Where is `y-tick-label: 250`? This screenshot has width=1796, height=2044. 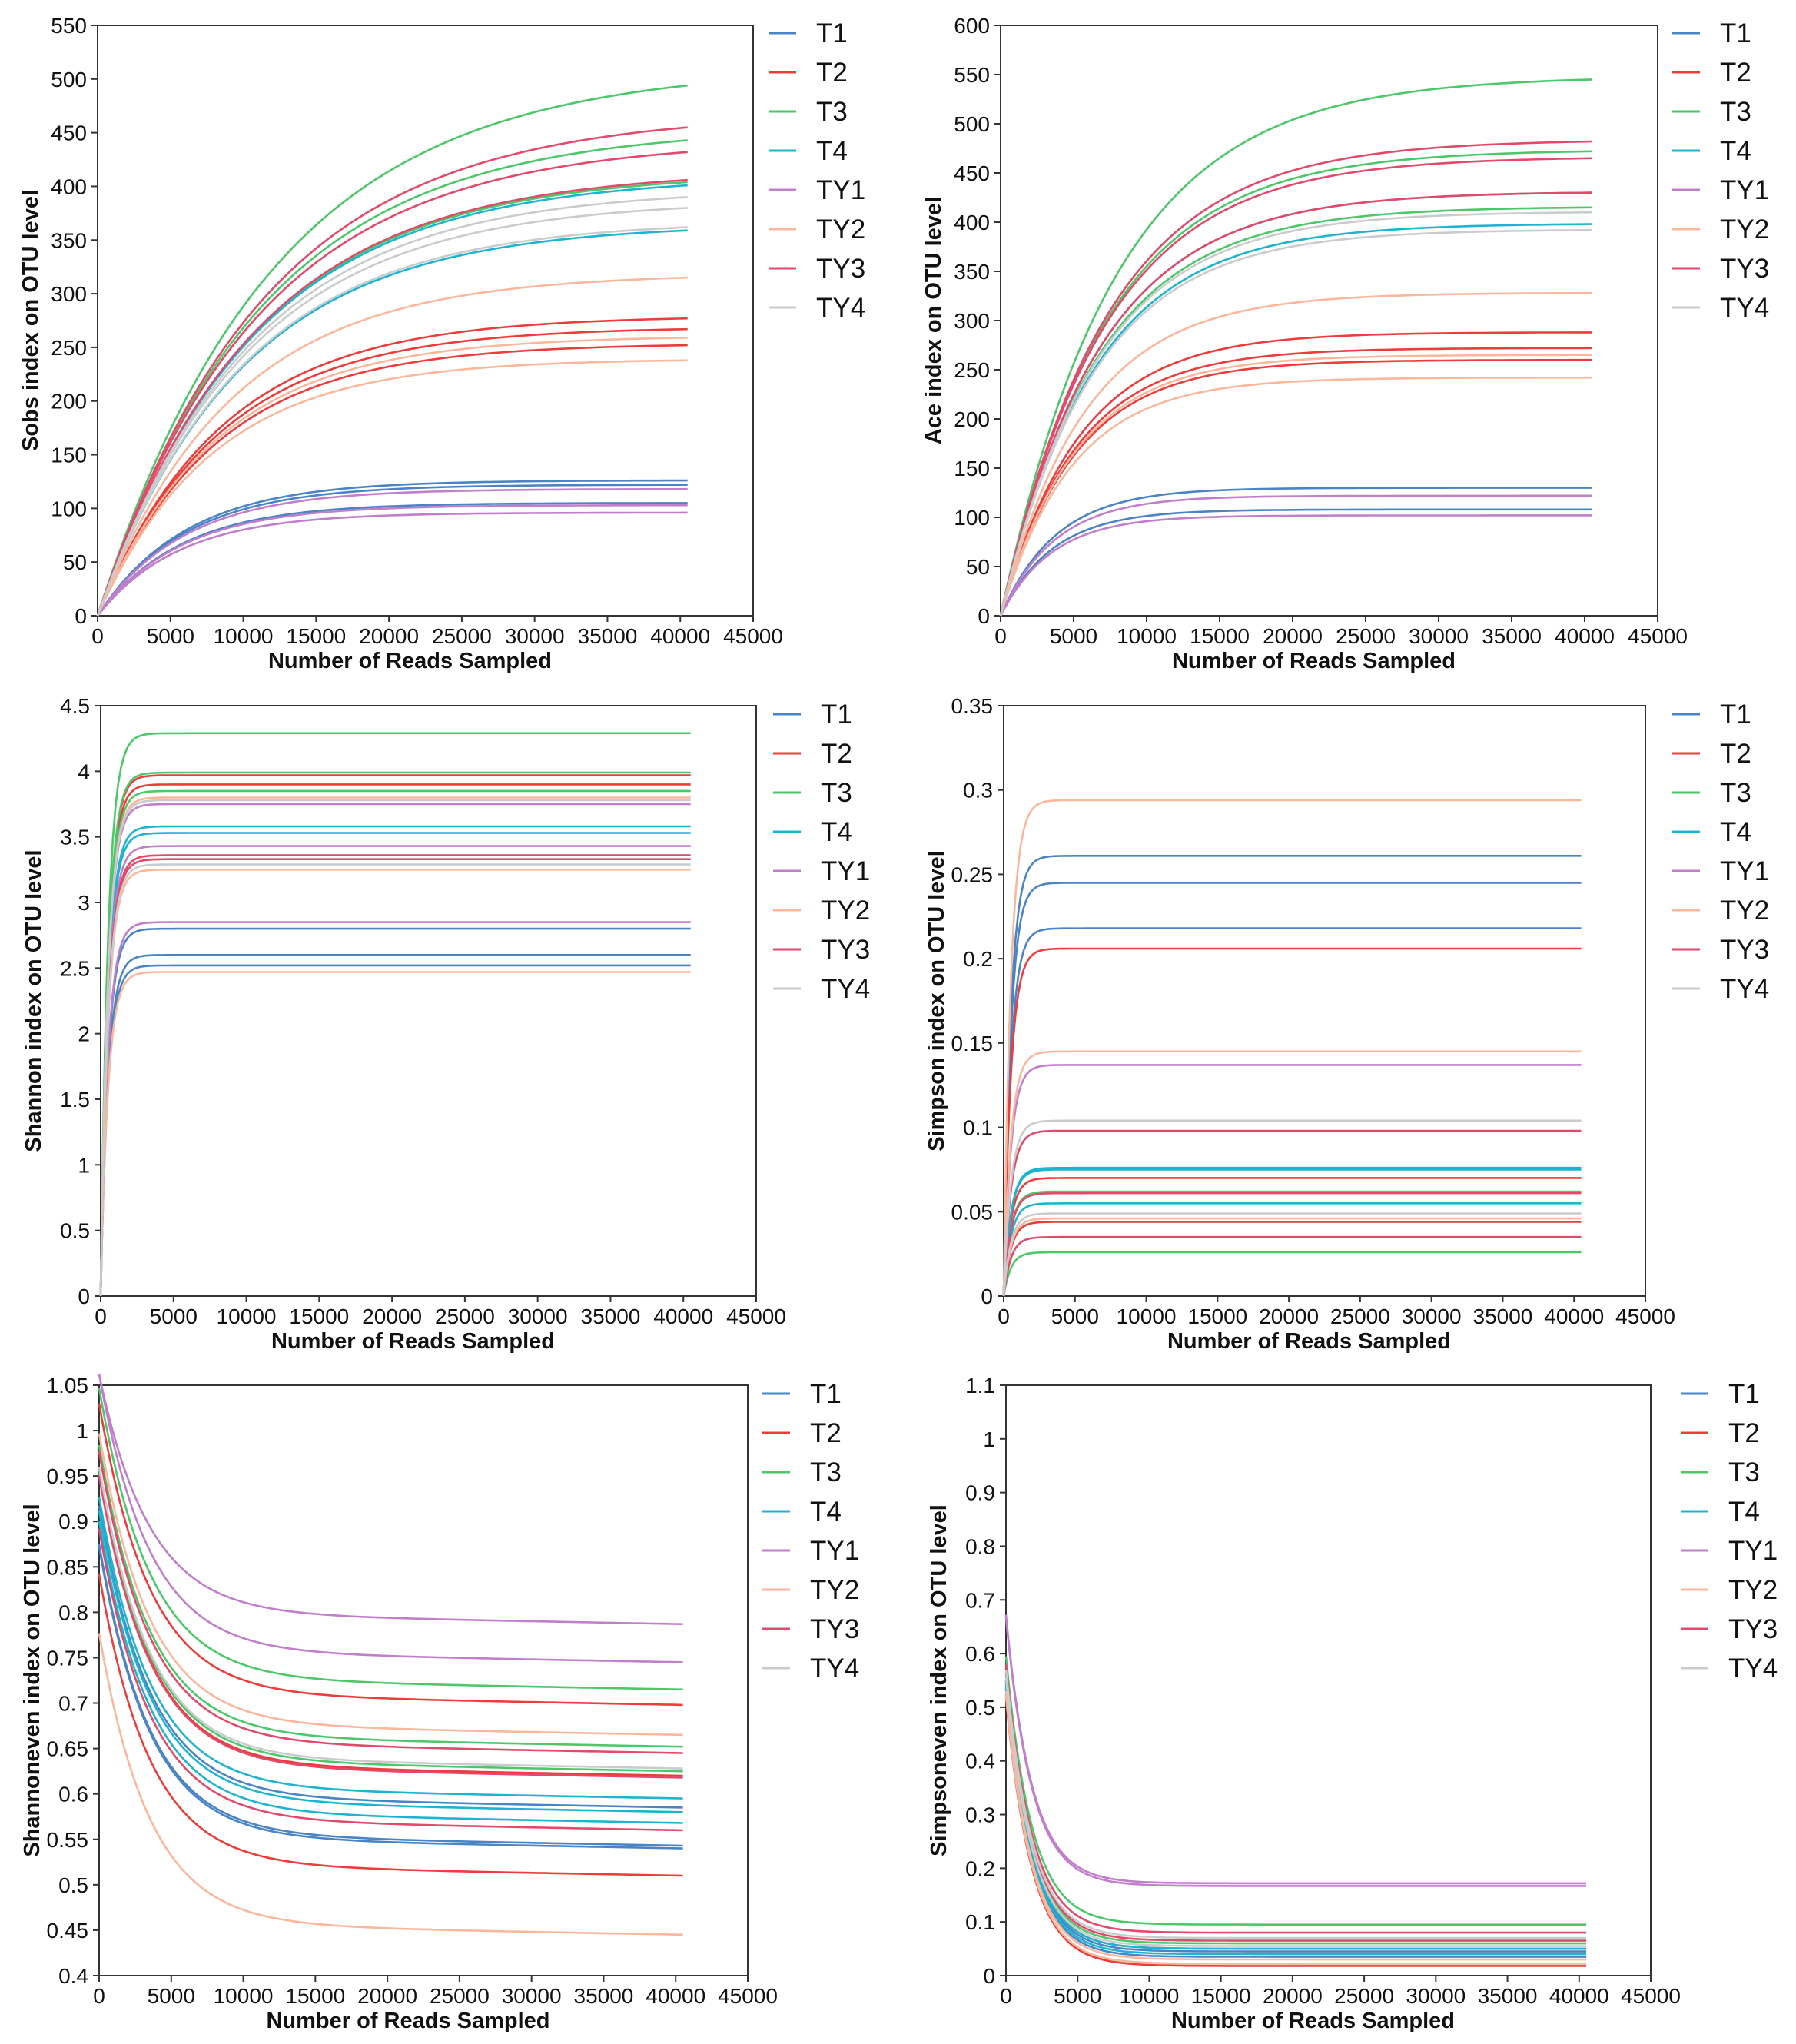 y-tick-label: 250 is located at coordinates (69, 348).